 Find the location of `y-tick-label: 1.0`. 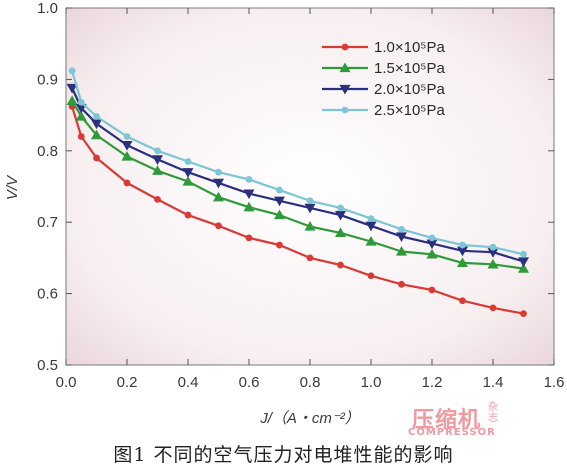

y-tick-label: 1.0 is located at coordinates (47, 8).